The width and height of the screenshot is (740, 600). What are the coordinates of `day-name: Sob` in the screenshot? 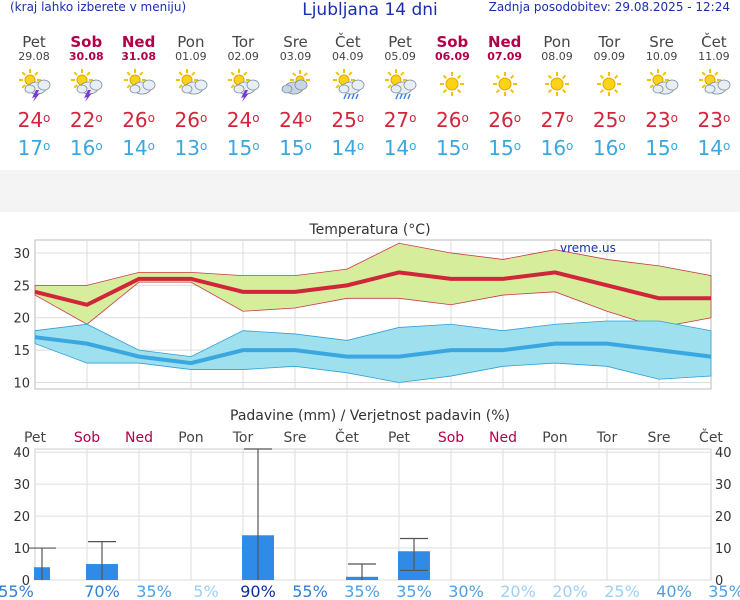 It's located at (452, 42).